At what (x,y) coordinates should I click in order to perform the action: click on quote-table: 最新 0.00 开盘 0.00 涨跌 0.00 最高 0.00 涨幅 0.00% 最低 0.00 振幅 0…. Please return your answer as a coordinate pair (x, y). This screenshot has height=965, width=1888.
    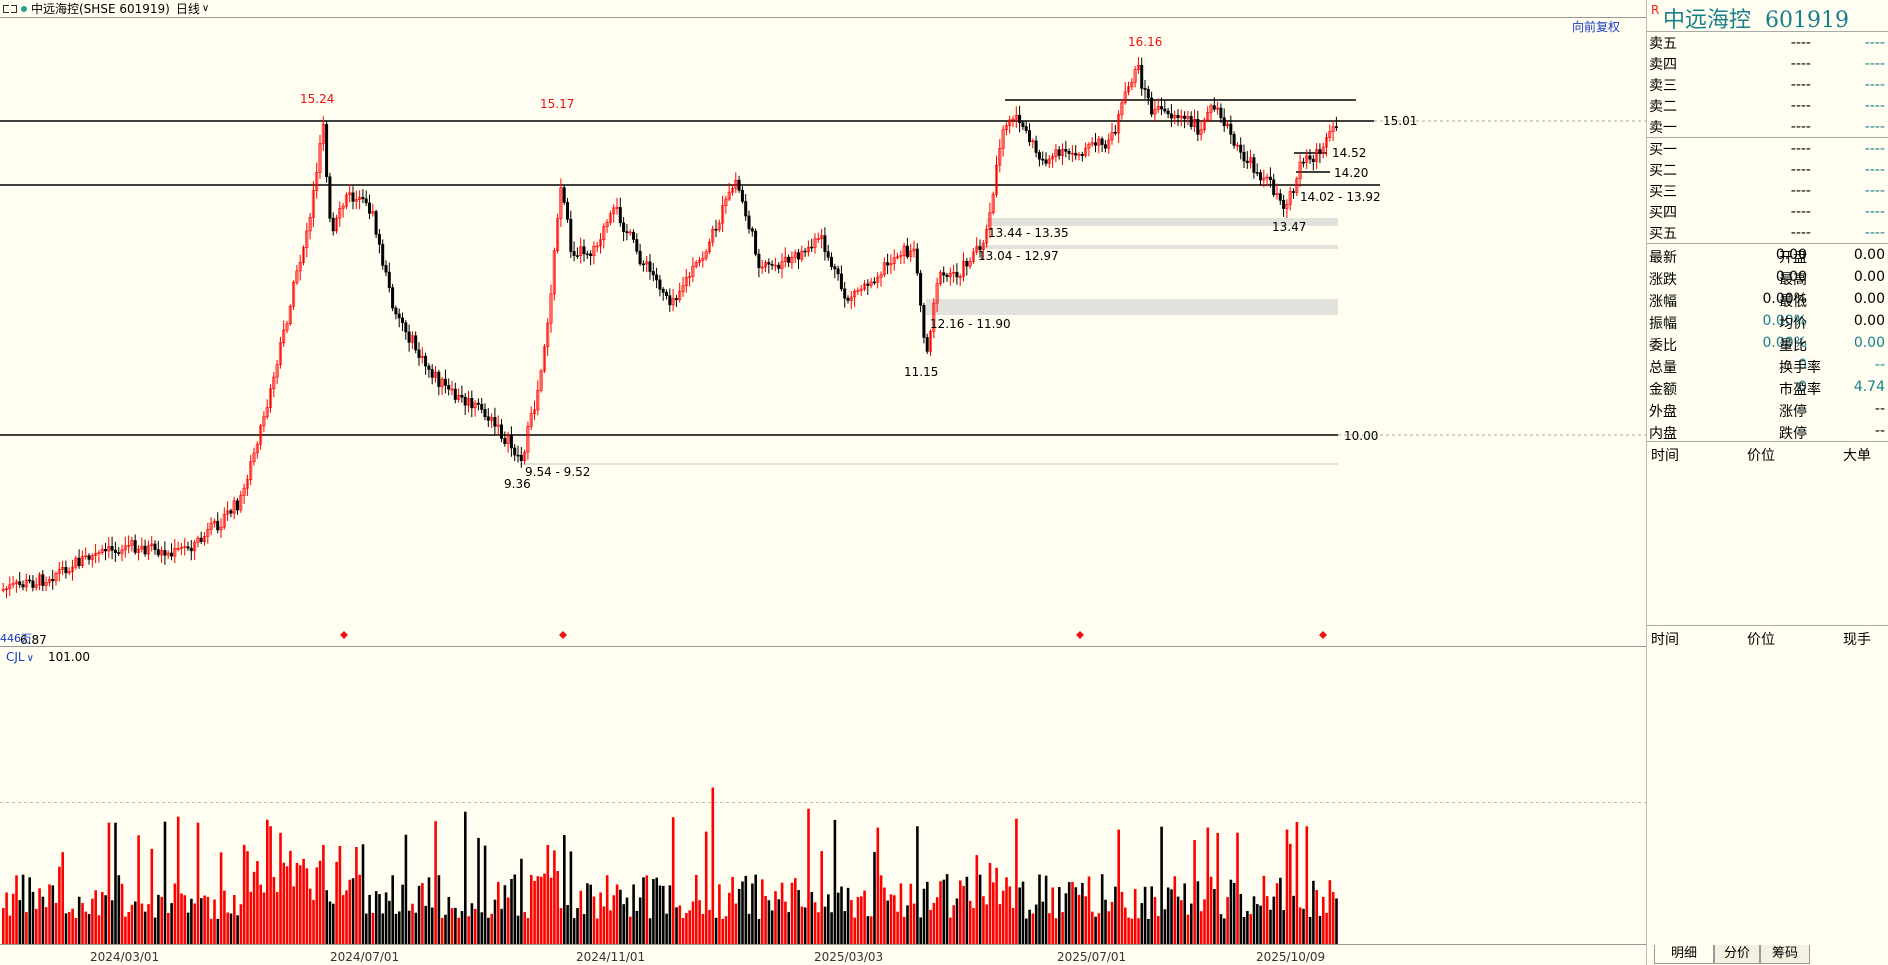
    Looking at the image, I should click on (1767, 343).